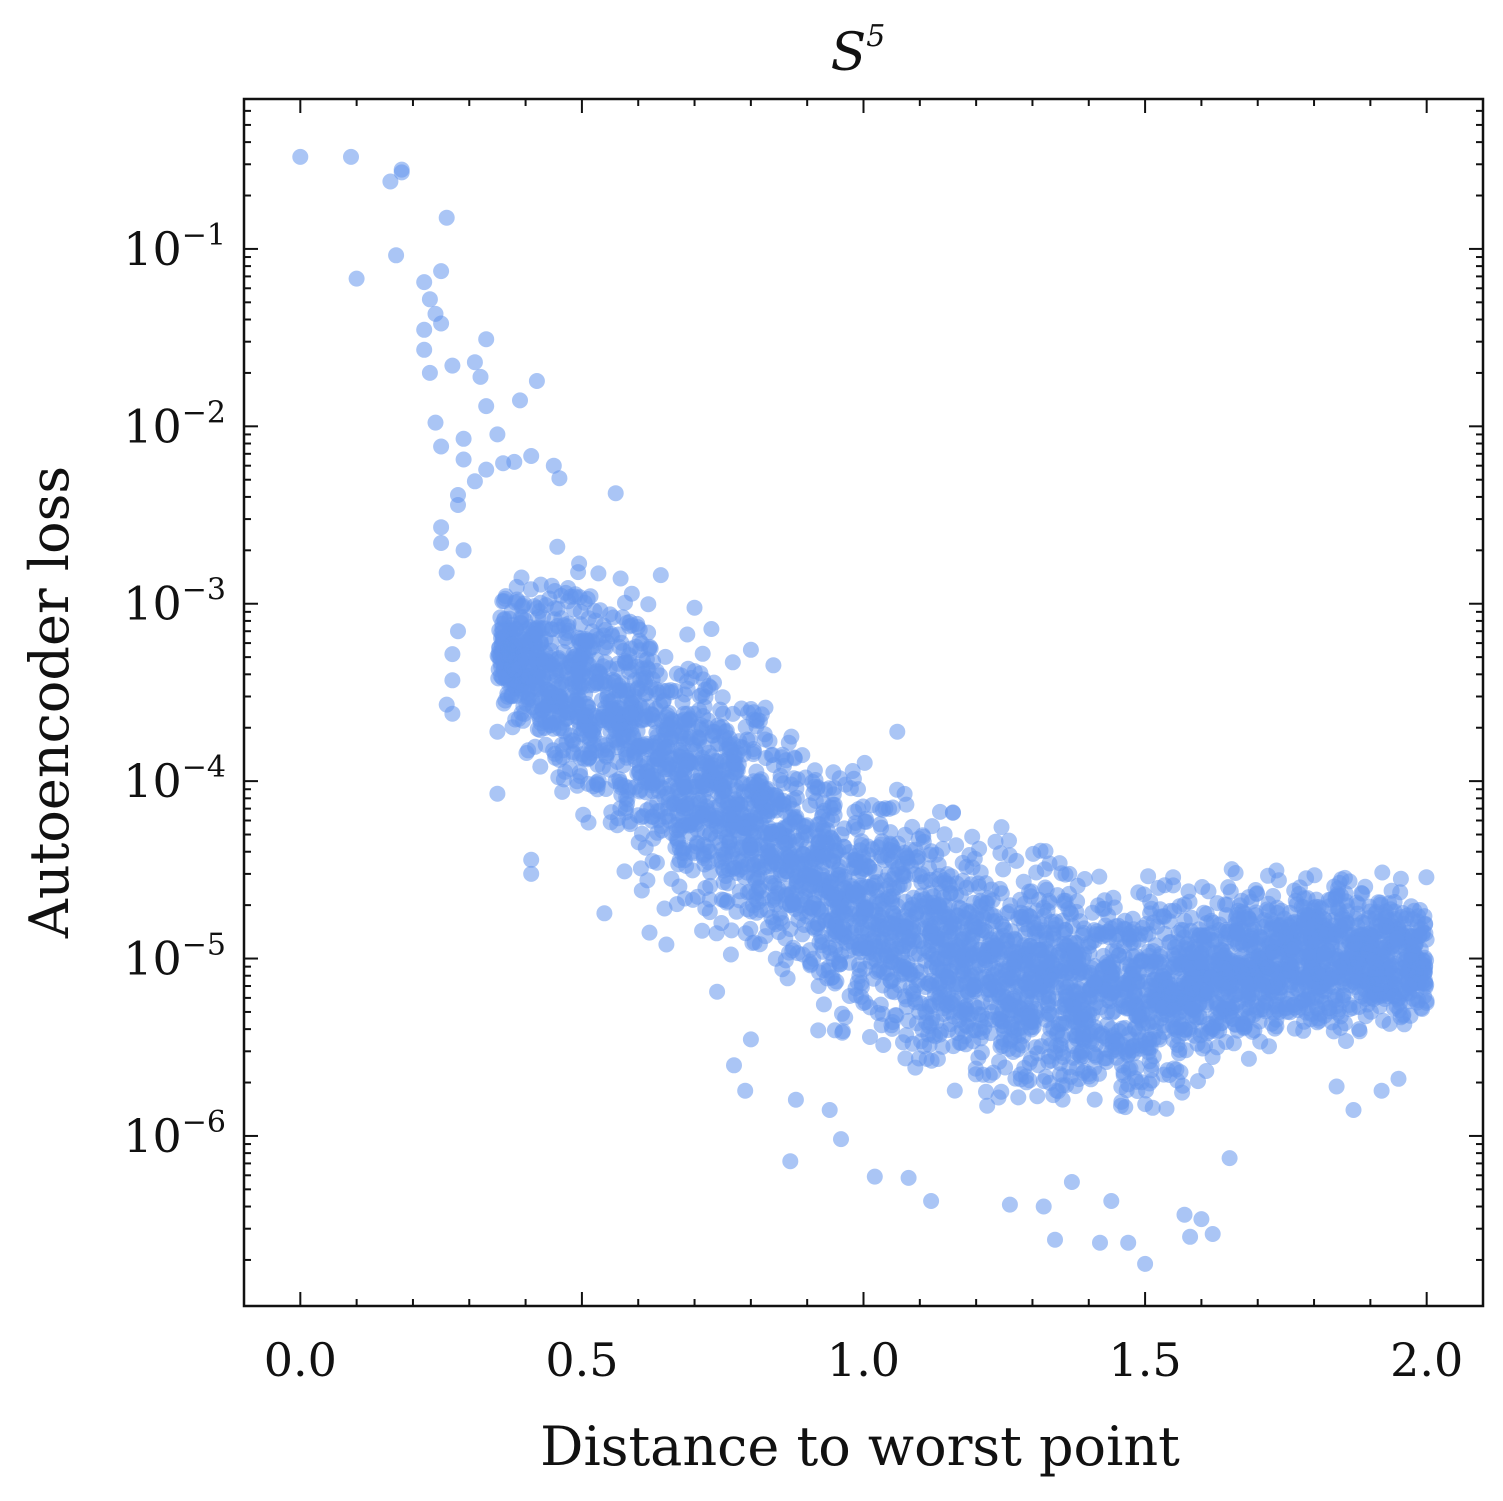 Image resolution: width=1503 pixels, height=1501 pixels. What do you see at coordinates (860, 1446) in the screenshot?
I see `x-axis-label: Distance to worst point` at bounding box center [860, 1446].